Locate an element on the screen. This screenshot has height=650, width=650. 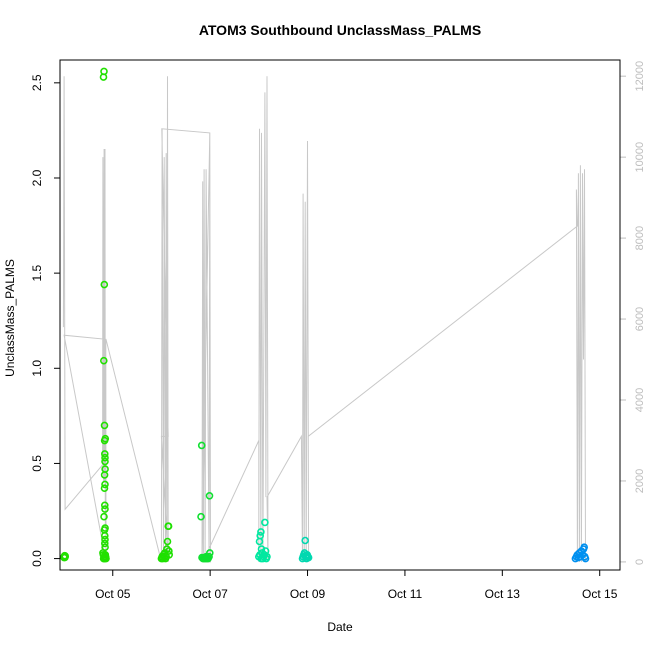
y-tick-label: 1.0 is located at coordinates (37, 368).